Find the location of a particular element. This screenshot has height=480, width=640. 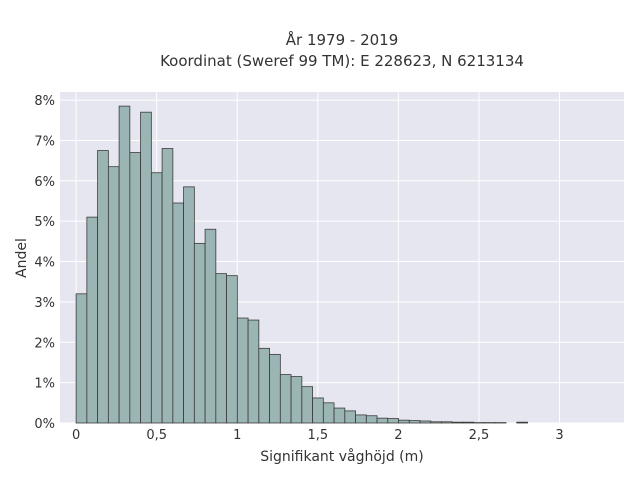

y-axis-ticks: 0% 1% 2% 3% 4% 5% 6% 7% 8% is located at coordinates (44, 263).